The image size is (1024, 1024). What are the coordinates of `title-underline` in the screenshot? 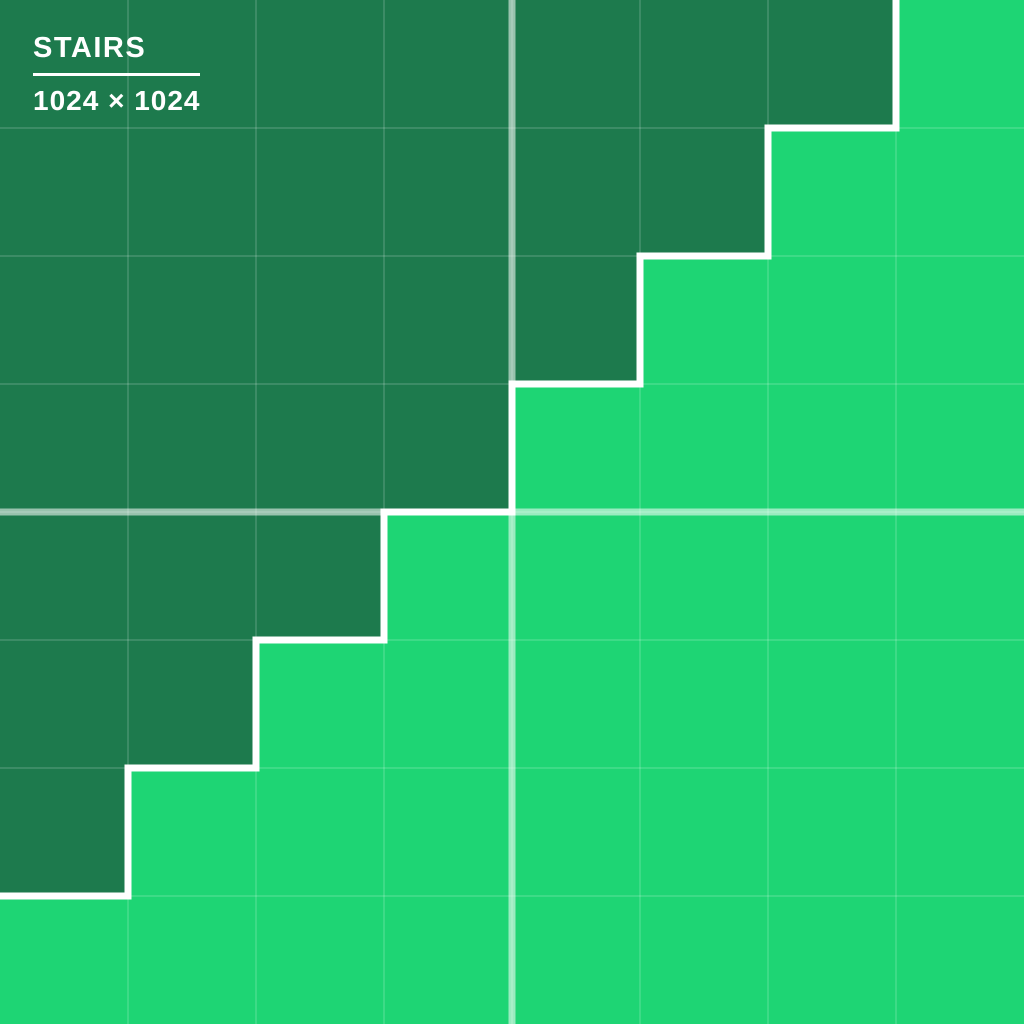 It's located at (116, 74).